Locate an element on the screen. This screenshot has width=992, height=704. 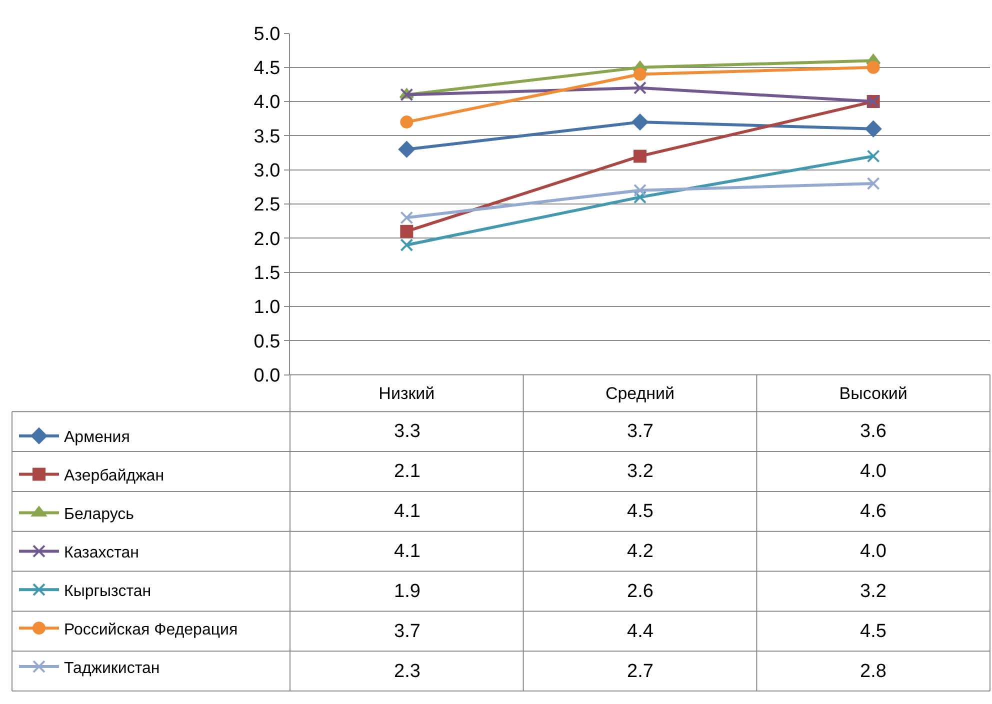
data-label: 2.1 is located at coordinates (407, 471).